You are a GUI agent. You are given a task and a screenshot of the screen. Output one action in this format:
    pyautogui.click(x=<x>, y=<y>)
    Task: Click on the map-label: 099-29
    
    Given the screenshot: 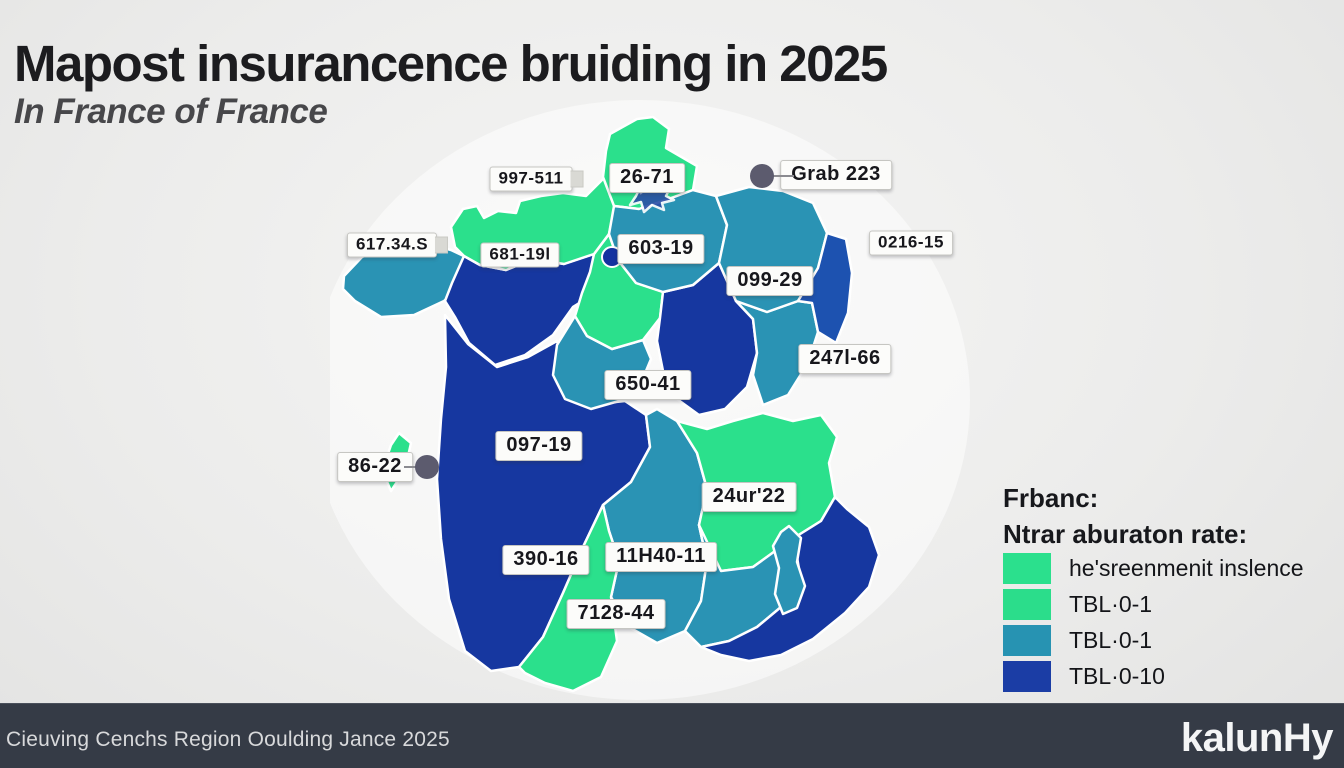 What is the action you would take?
    pyautogui.click(x=770, y=281)
    